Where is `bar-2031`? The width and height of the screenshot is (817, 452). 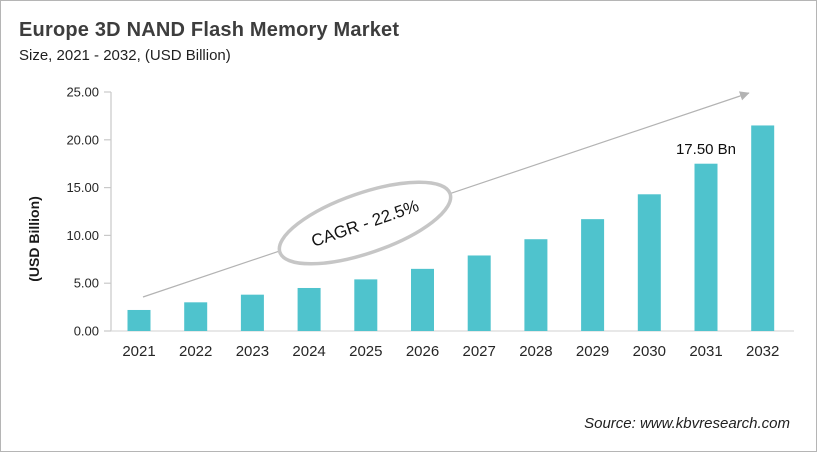 bar-2031 is located at coordinates (706, 247).